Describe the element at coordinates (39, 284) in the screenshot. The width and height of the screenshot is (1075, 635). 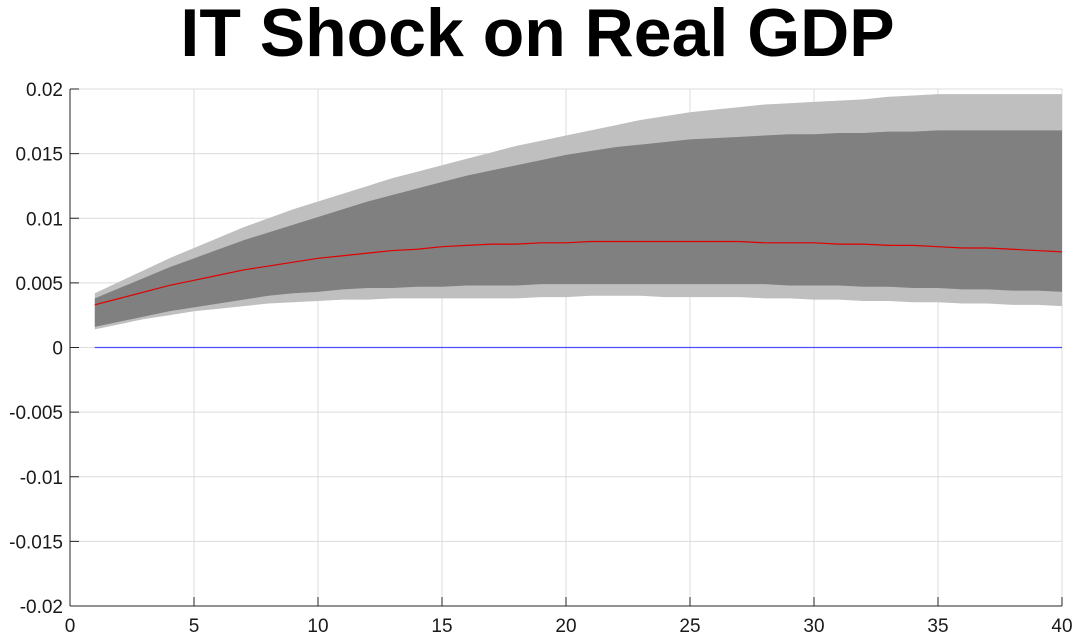
I see `y-tick-label: 0.005` at that location.